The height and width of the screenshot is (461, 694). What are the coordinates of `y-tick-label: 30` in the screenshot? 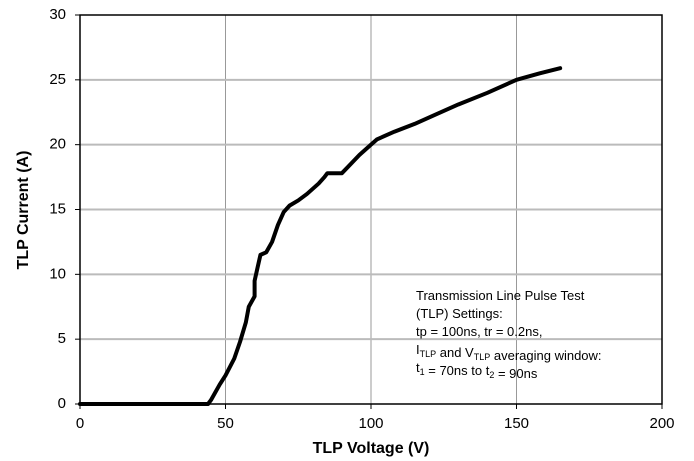 It's located at (57, 14).